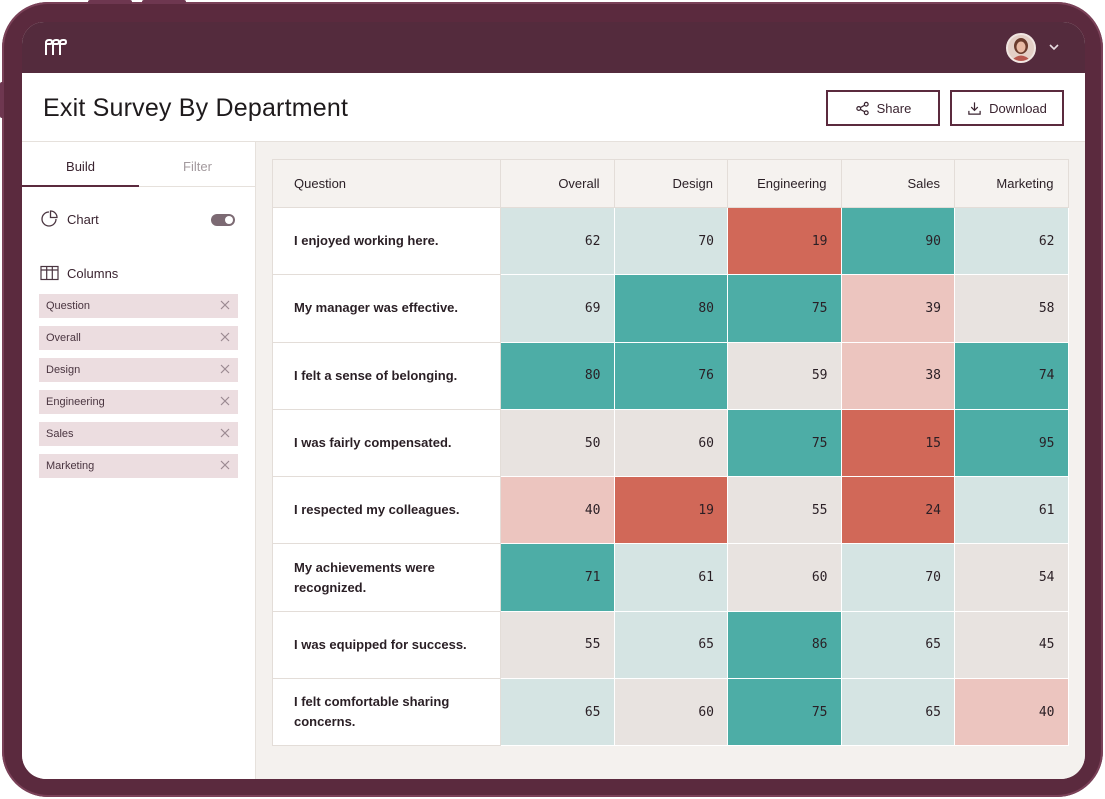 The width and height of the screenshot is (1105, 799). I want to click on question-cell: My achievements were recognized., so click(386, 577).